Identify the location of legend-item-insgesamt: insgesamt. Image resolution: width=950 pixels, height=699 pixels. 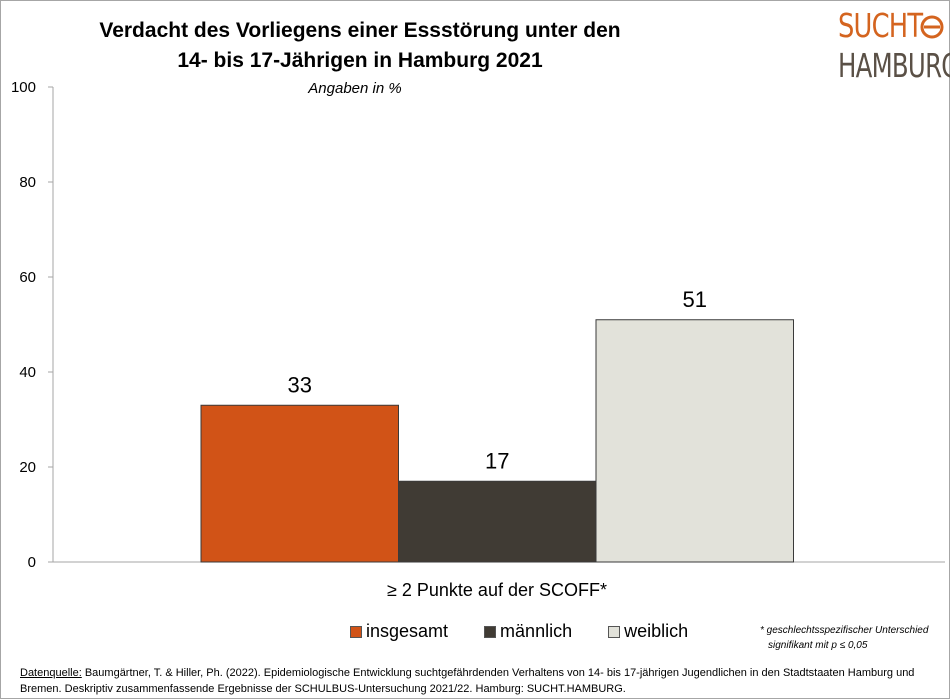
(399, 631).